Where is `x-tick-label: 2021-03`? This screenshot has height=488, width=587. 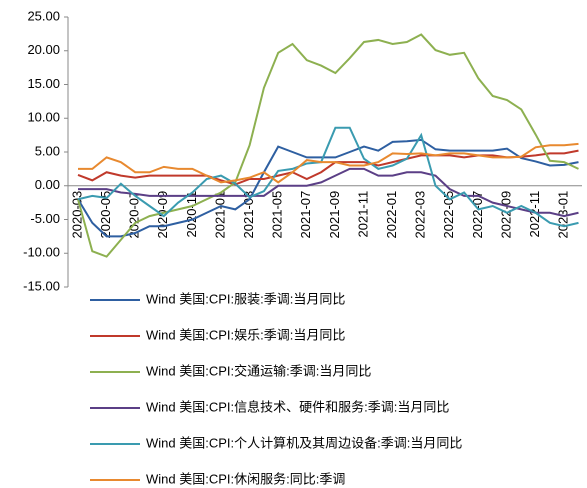 x-tick-label: 2021-03 is located at coordinates (248, 215).